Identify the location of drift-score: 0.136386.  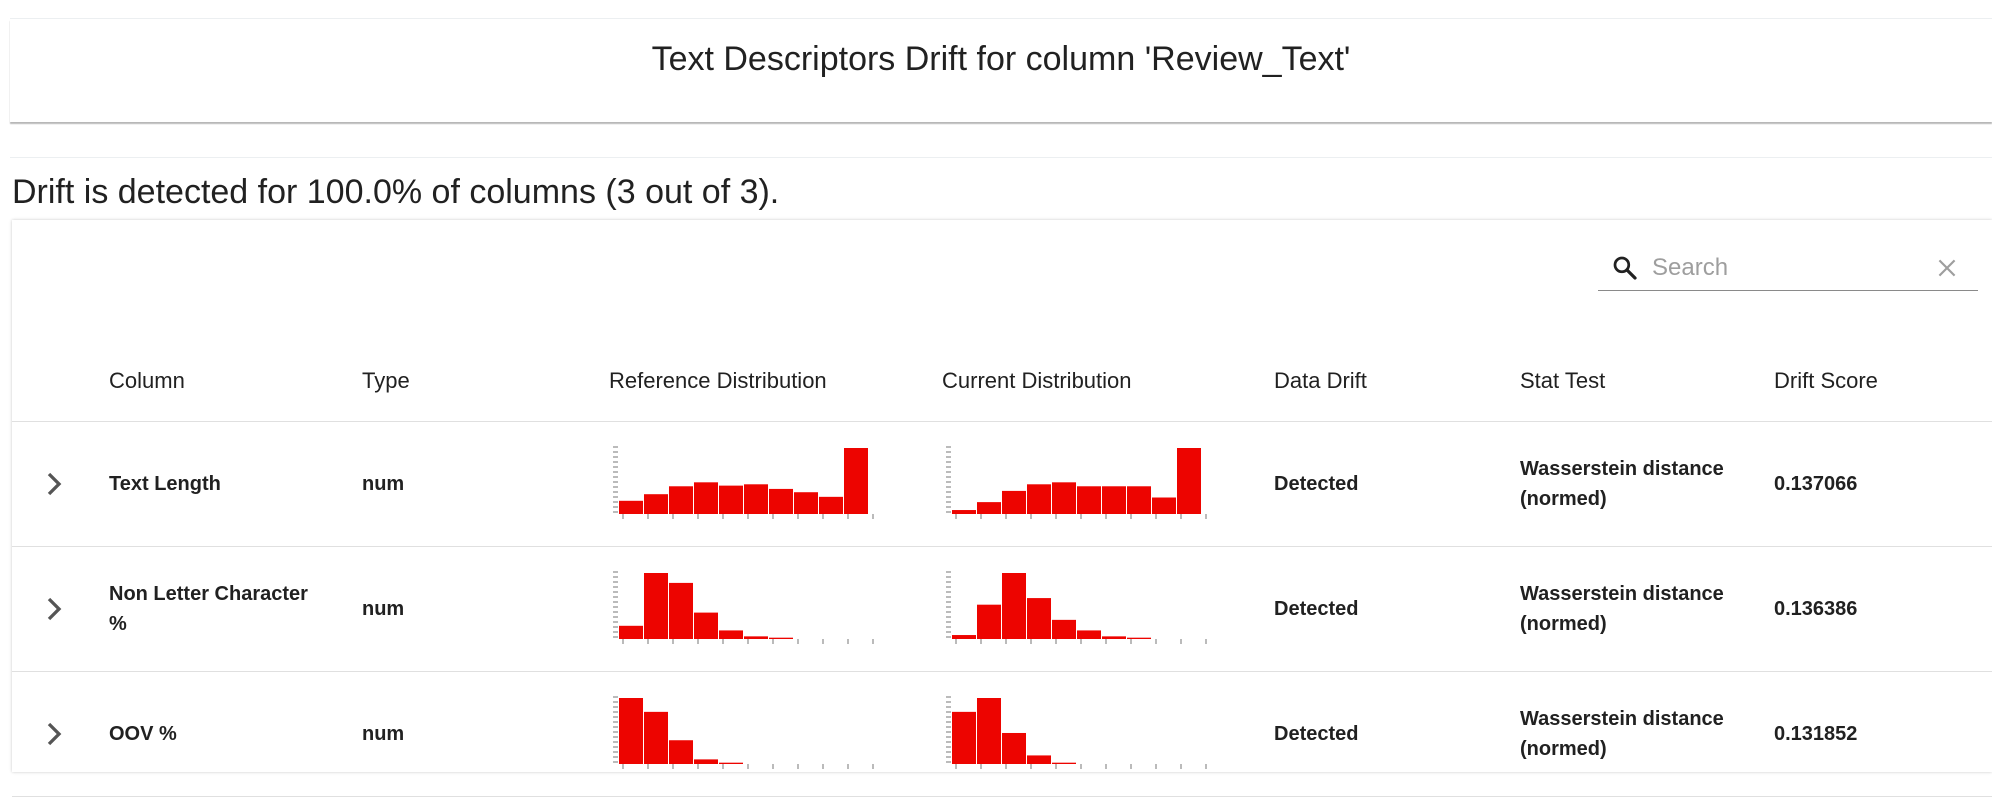
(1816, 608).